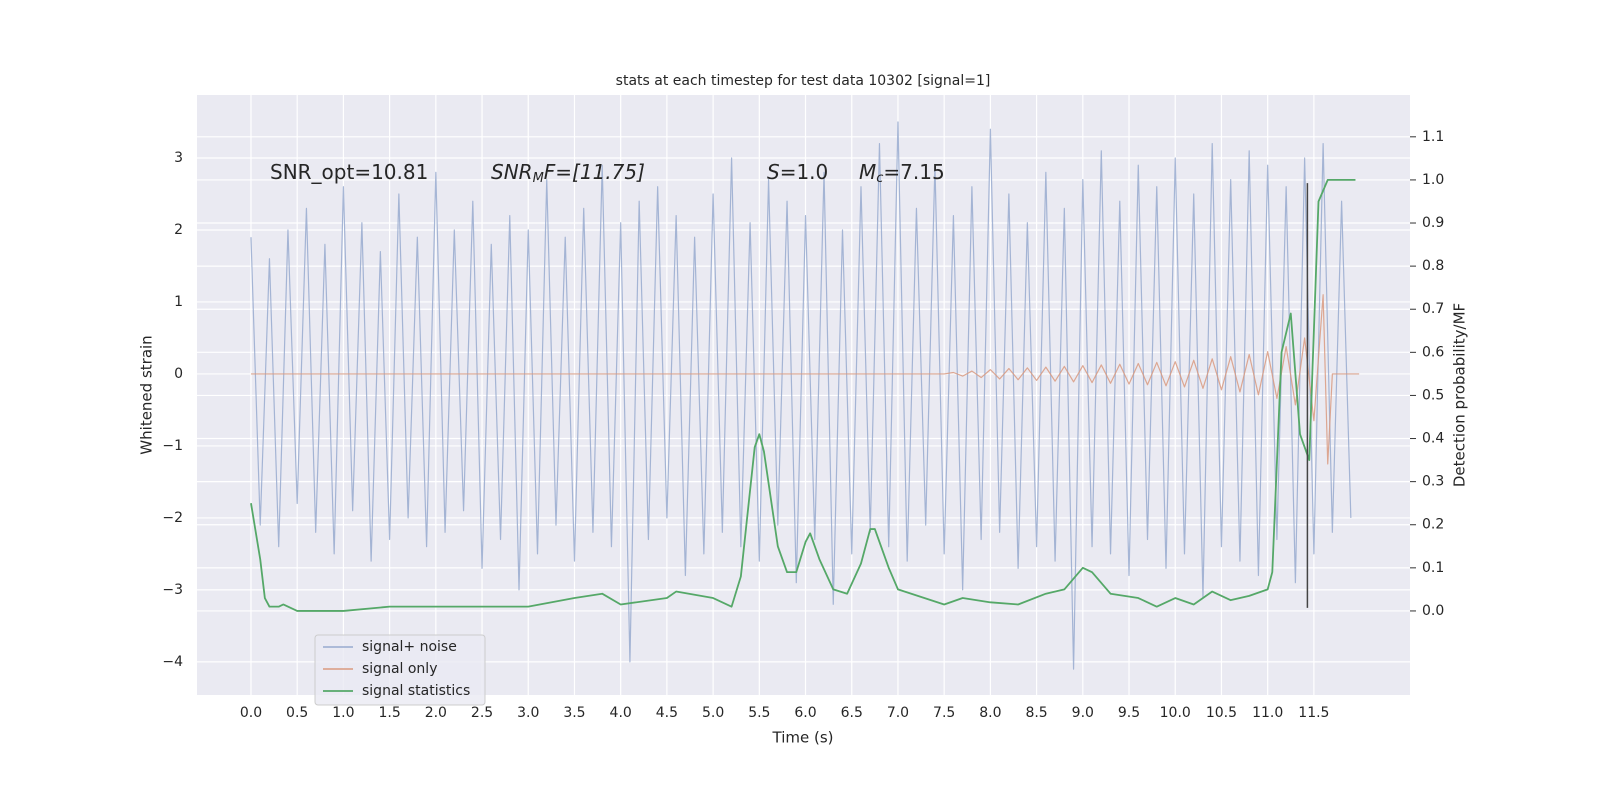  What do you see at coordinates (1433, 611) in the screenshot?
I see `y2-tick-label: 0.0` at bounding box center [1433, 611].